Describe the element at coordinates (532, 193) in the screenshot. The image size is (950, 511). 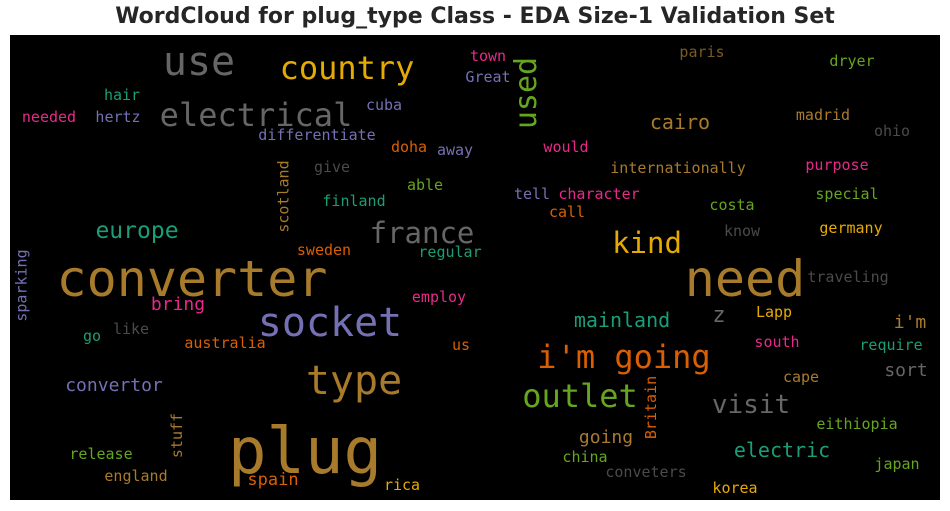
I see `word-tell: tell` at that location.